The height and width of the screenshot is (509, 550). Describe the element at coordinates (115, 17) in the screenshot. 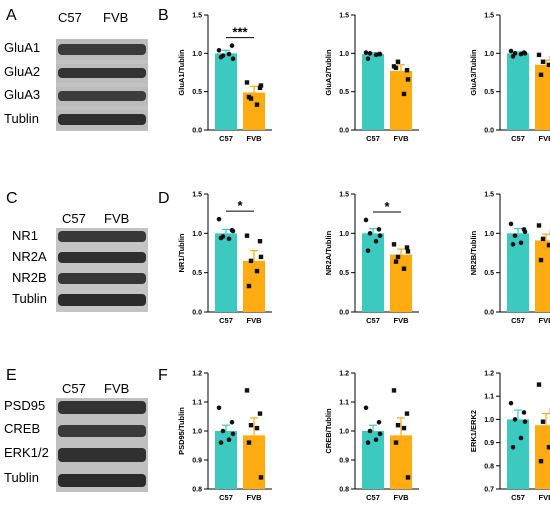

I see `blot-a-col-fvb: FVB` at that location.